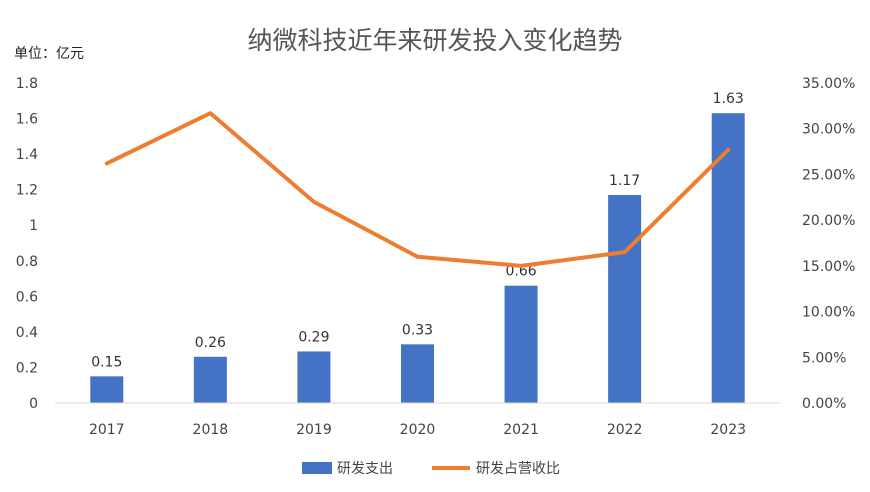  I want to click on x-tick-label: 2022, so click(625, 430).